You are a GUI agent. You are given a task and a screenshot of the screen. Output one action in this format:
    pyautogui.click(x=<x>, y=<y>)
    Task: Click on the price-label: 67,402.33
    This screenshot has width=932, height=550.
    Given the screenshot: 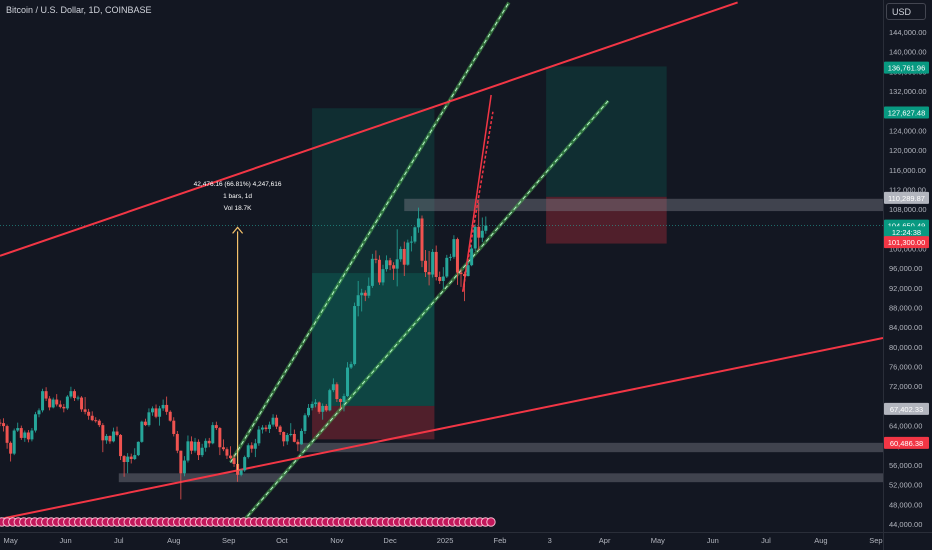 What is the action you would take?
    pyautogui.click(x=906, y=408)
    